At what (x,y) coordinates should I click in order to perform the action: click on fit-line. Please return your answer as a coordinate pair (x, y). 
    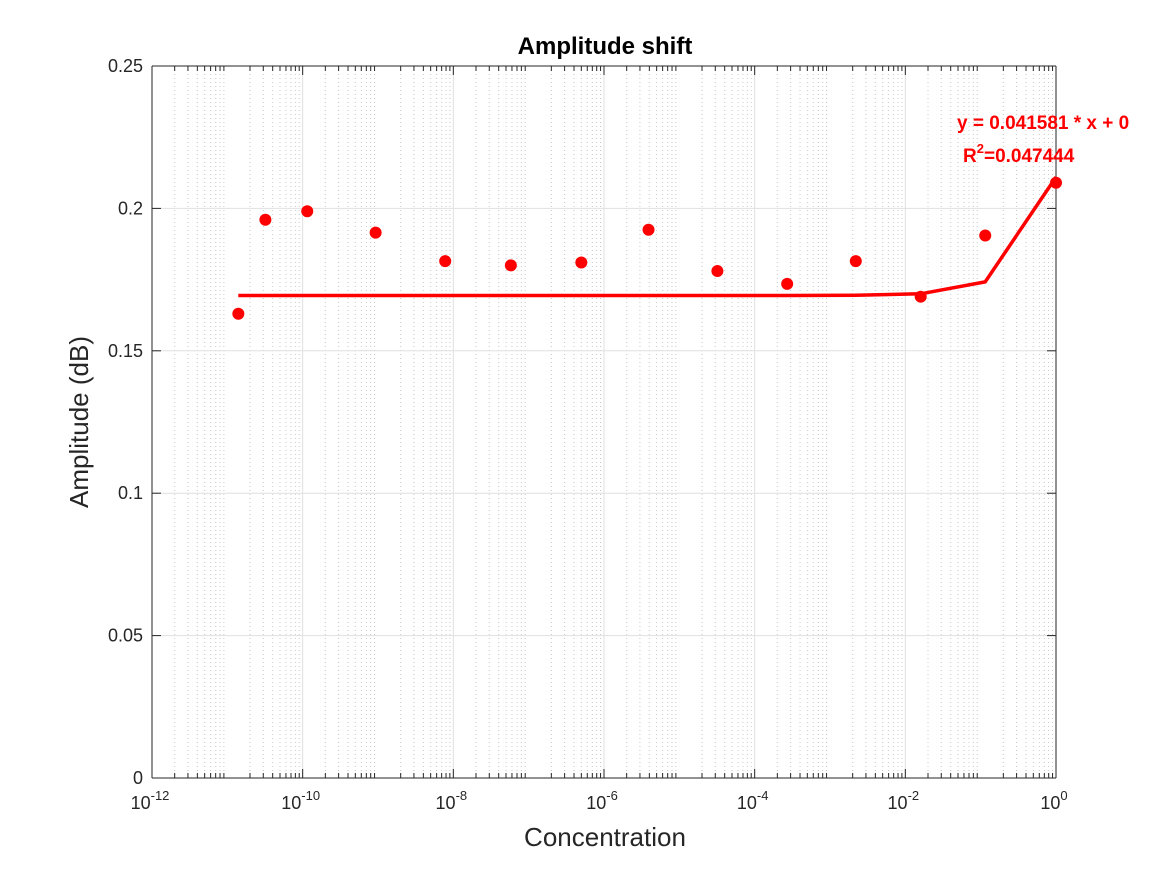
    Looking at the image, I should click on (648, 237).